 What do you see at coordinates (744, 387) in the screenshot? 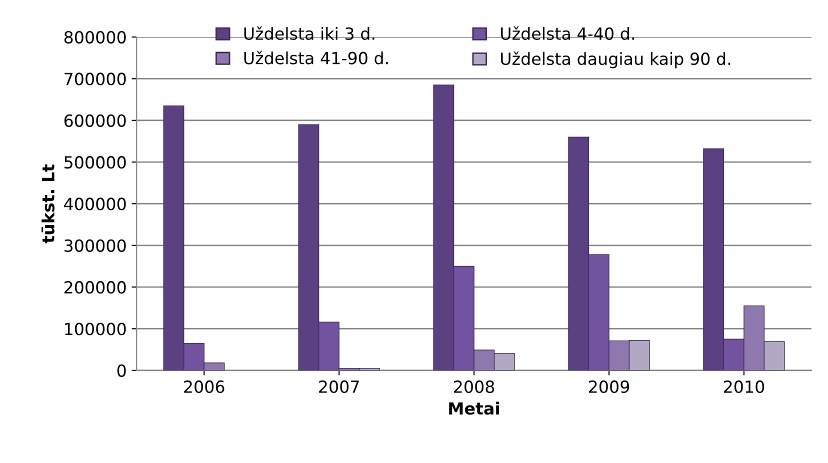
I see `x-tick-label: 2010` at bounding box center [744, 387].